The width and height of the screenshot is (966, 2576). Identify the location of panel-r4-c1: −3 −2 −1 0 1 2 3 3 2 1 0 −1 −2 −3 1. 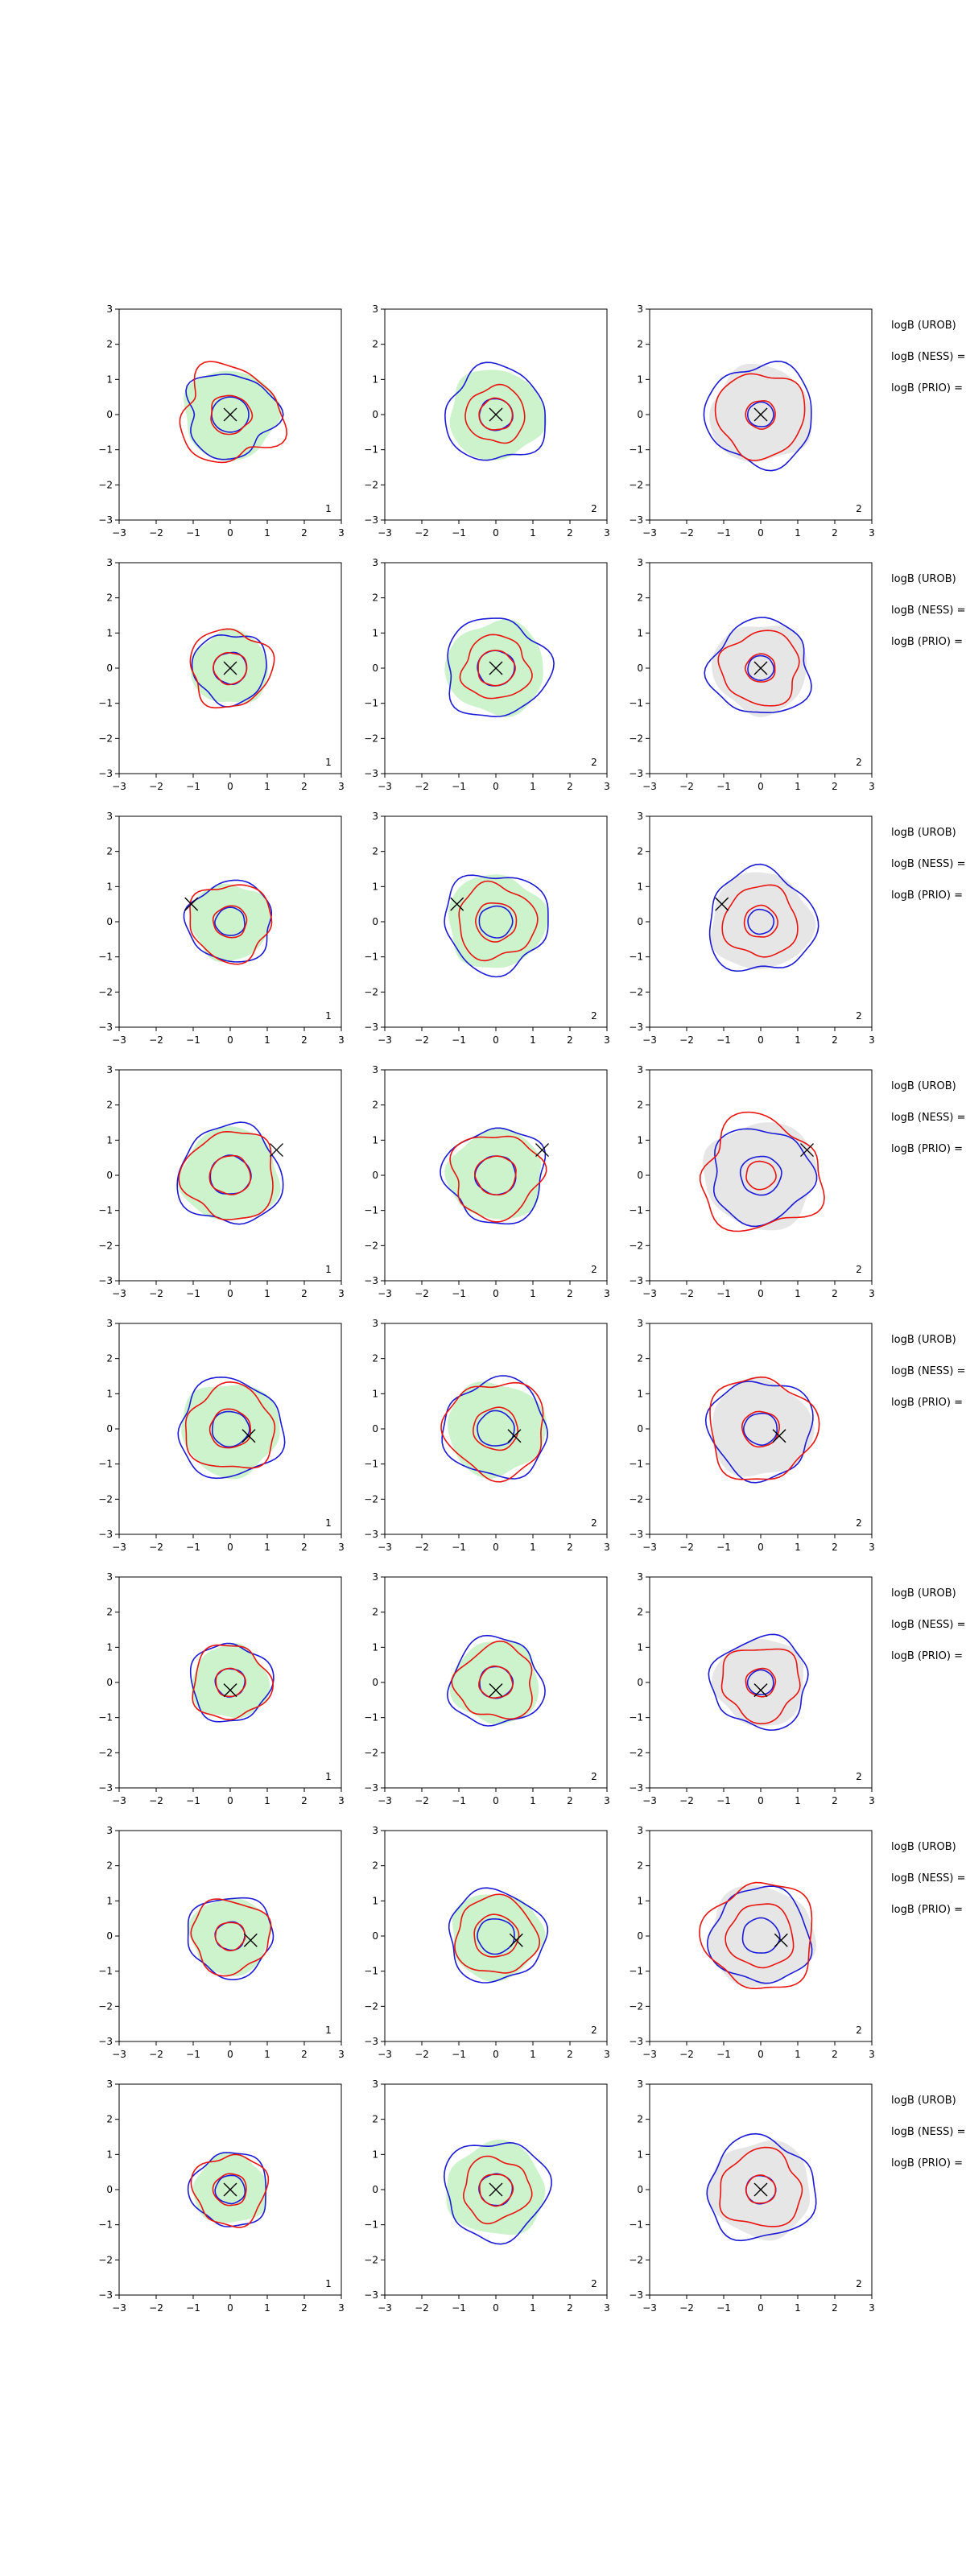
(221, 1181).